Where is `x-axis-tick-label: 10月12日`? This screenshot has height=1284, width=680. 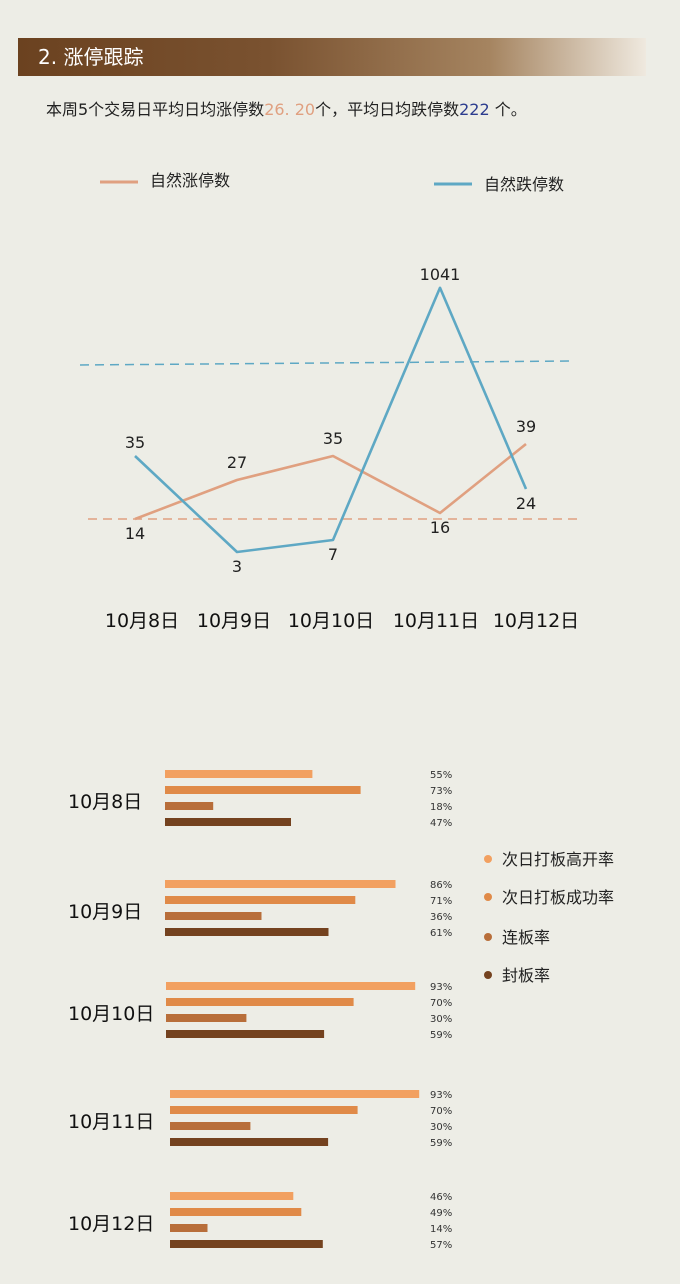 x-axis-tick-label: 10月12日 is located at coordinates (536, 621).